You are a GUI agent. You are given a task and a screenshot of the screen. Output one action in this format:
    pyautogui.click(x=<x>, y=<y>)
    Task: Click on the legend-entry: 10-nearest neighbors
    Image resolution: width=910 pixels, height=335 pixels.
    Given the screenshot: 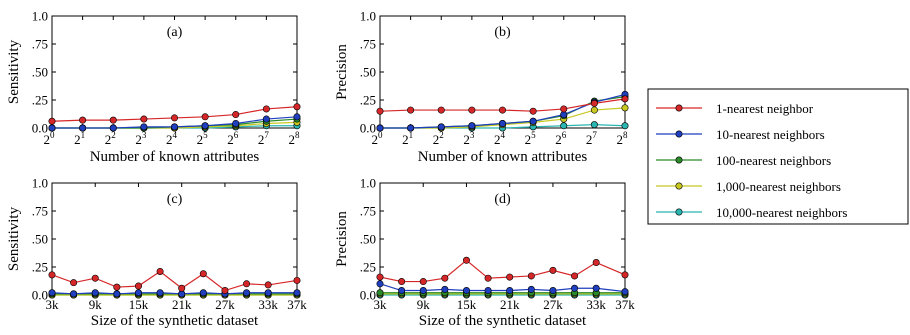 What is the action you would take?
    pyautogui.click(x=740, y=134)
    